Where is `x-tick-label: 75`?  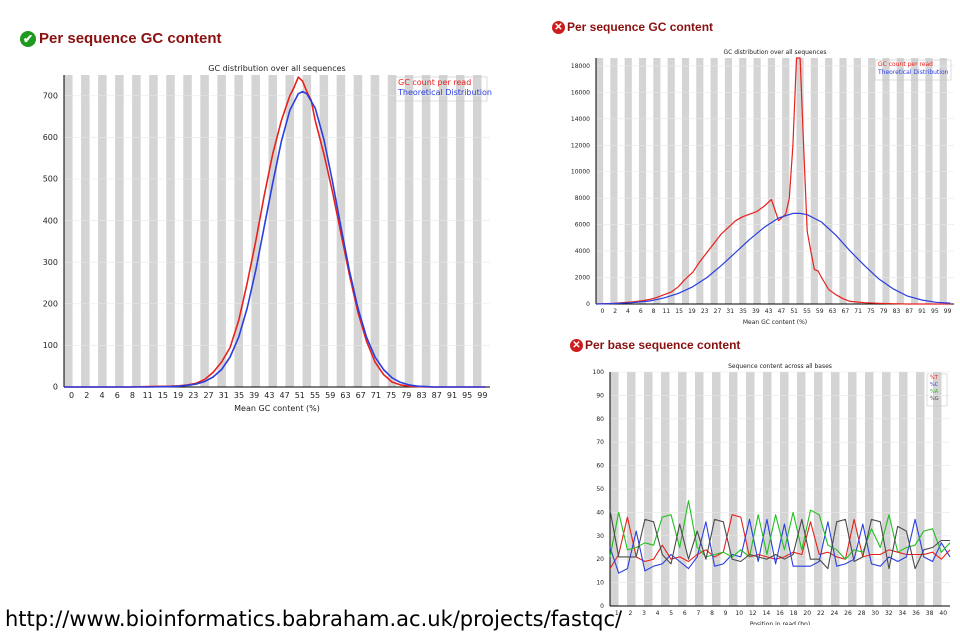 x-tick-label: 75 is located at coordinates (391, 395).